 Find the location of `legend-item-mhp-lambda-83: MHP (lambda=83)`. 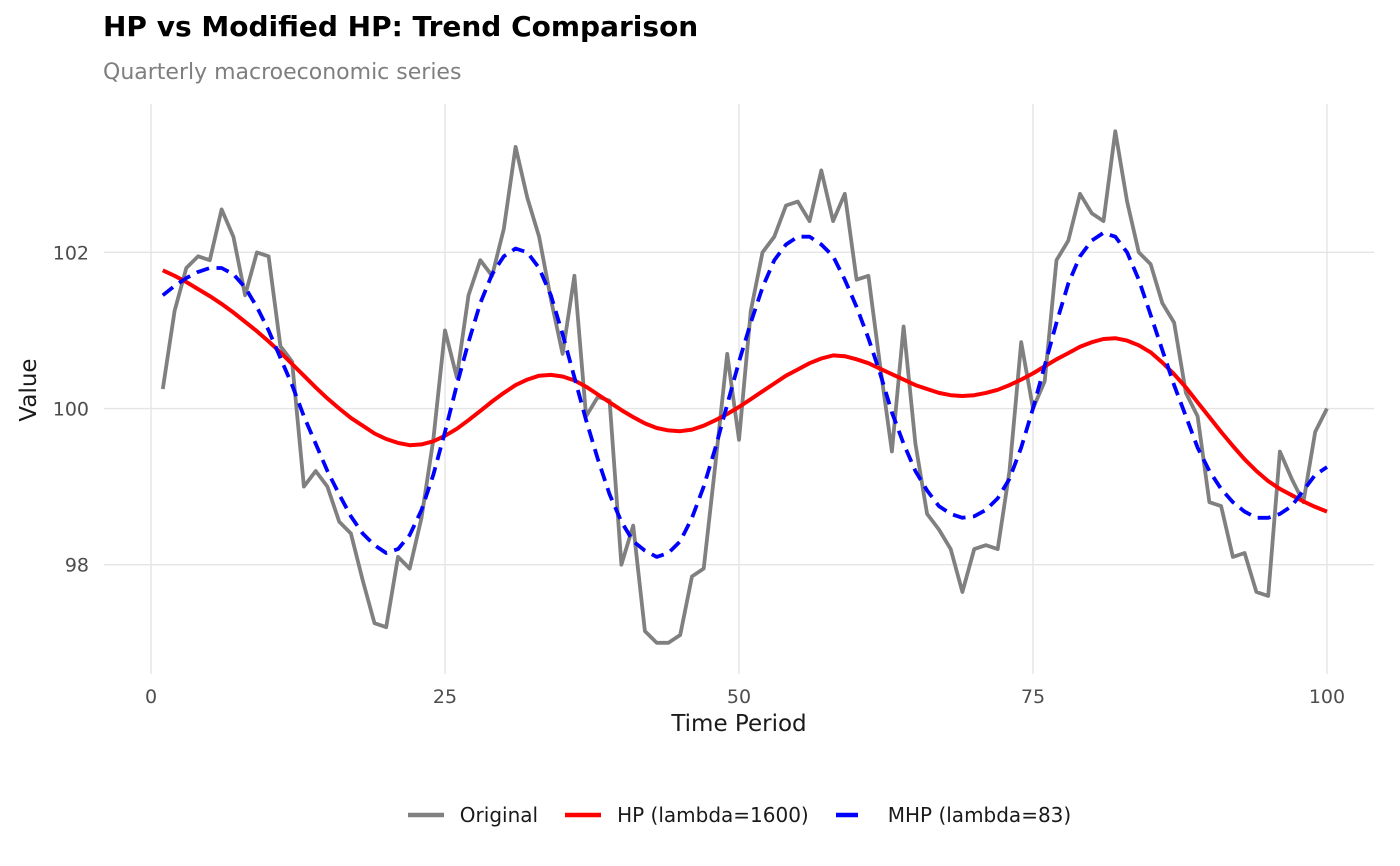

legend-item-mhp-lambda-83: MHP (lambda=83) is located at coordinates (953, 815).